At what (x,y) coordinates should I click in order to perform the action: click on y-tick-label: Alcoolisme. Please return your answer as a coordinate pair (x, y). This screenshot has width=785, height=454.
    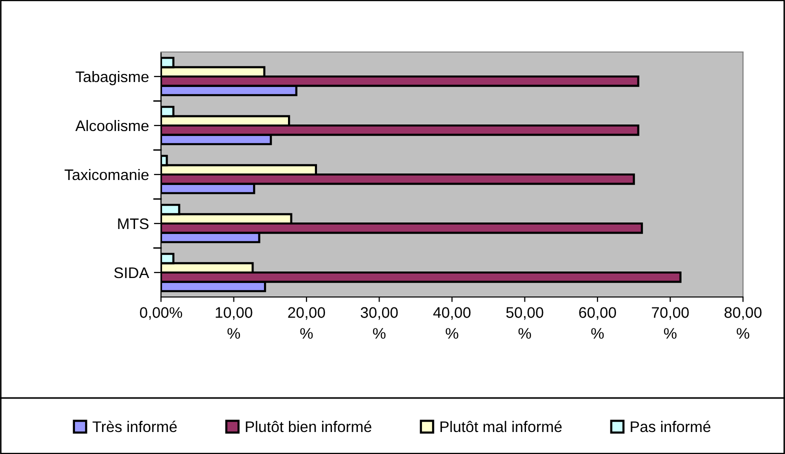
    Looking at the image, I should click on (112, 126).